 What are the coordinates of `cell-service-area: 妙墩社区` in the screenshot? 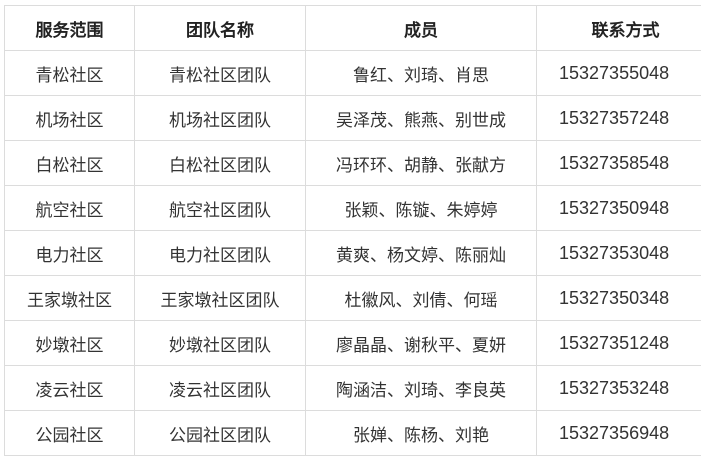 It's located at (69, 343).